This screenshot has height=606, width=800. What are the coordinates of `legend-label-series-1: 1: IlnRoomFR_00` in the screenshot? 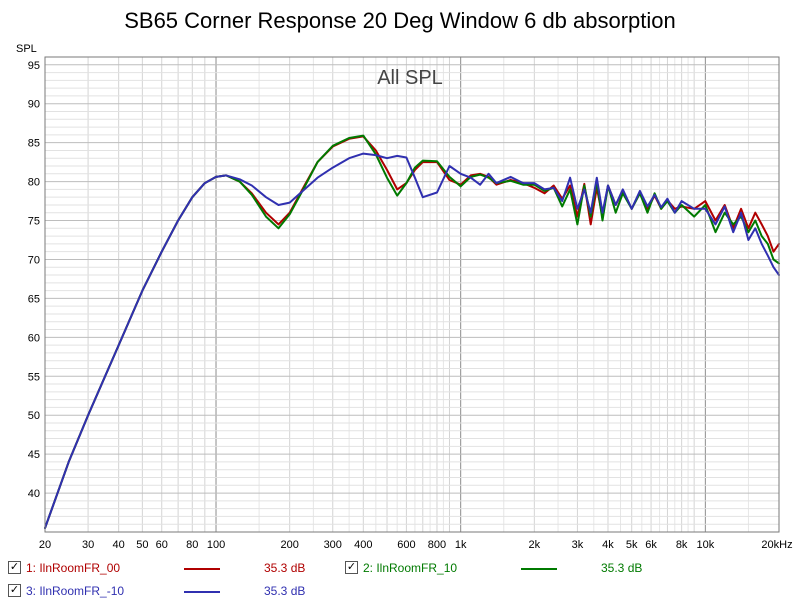 It's located at (73, 568).